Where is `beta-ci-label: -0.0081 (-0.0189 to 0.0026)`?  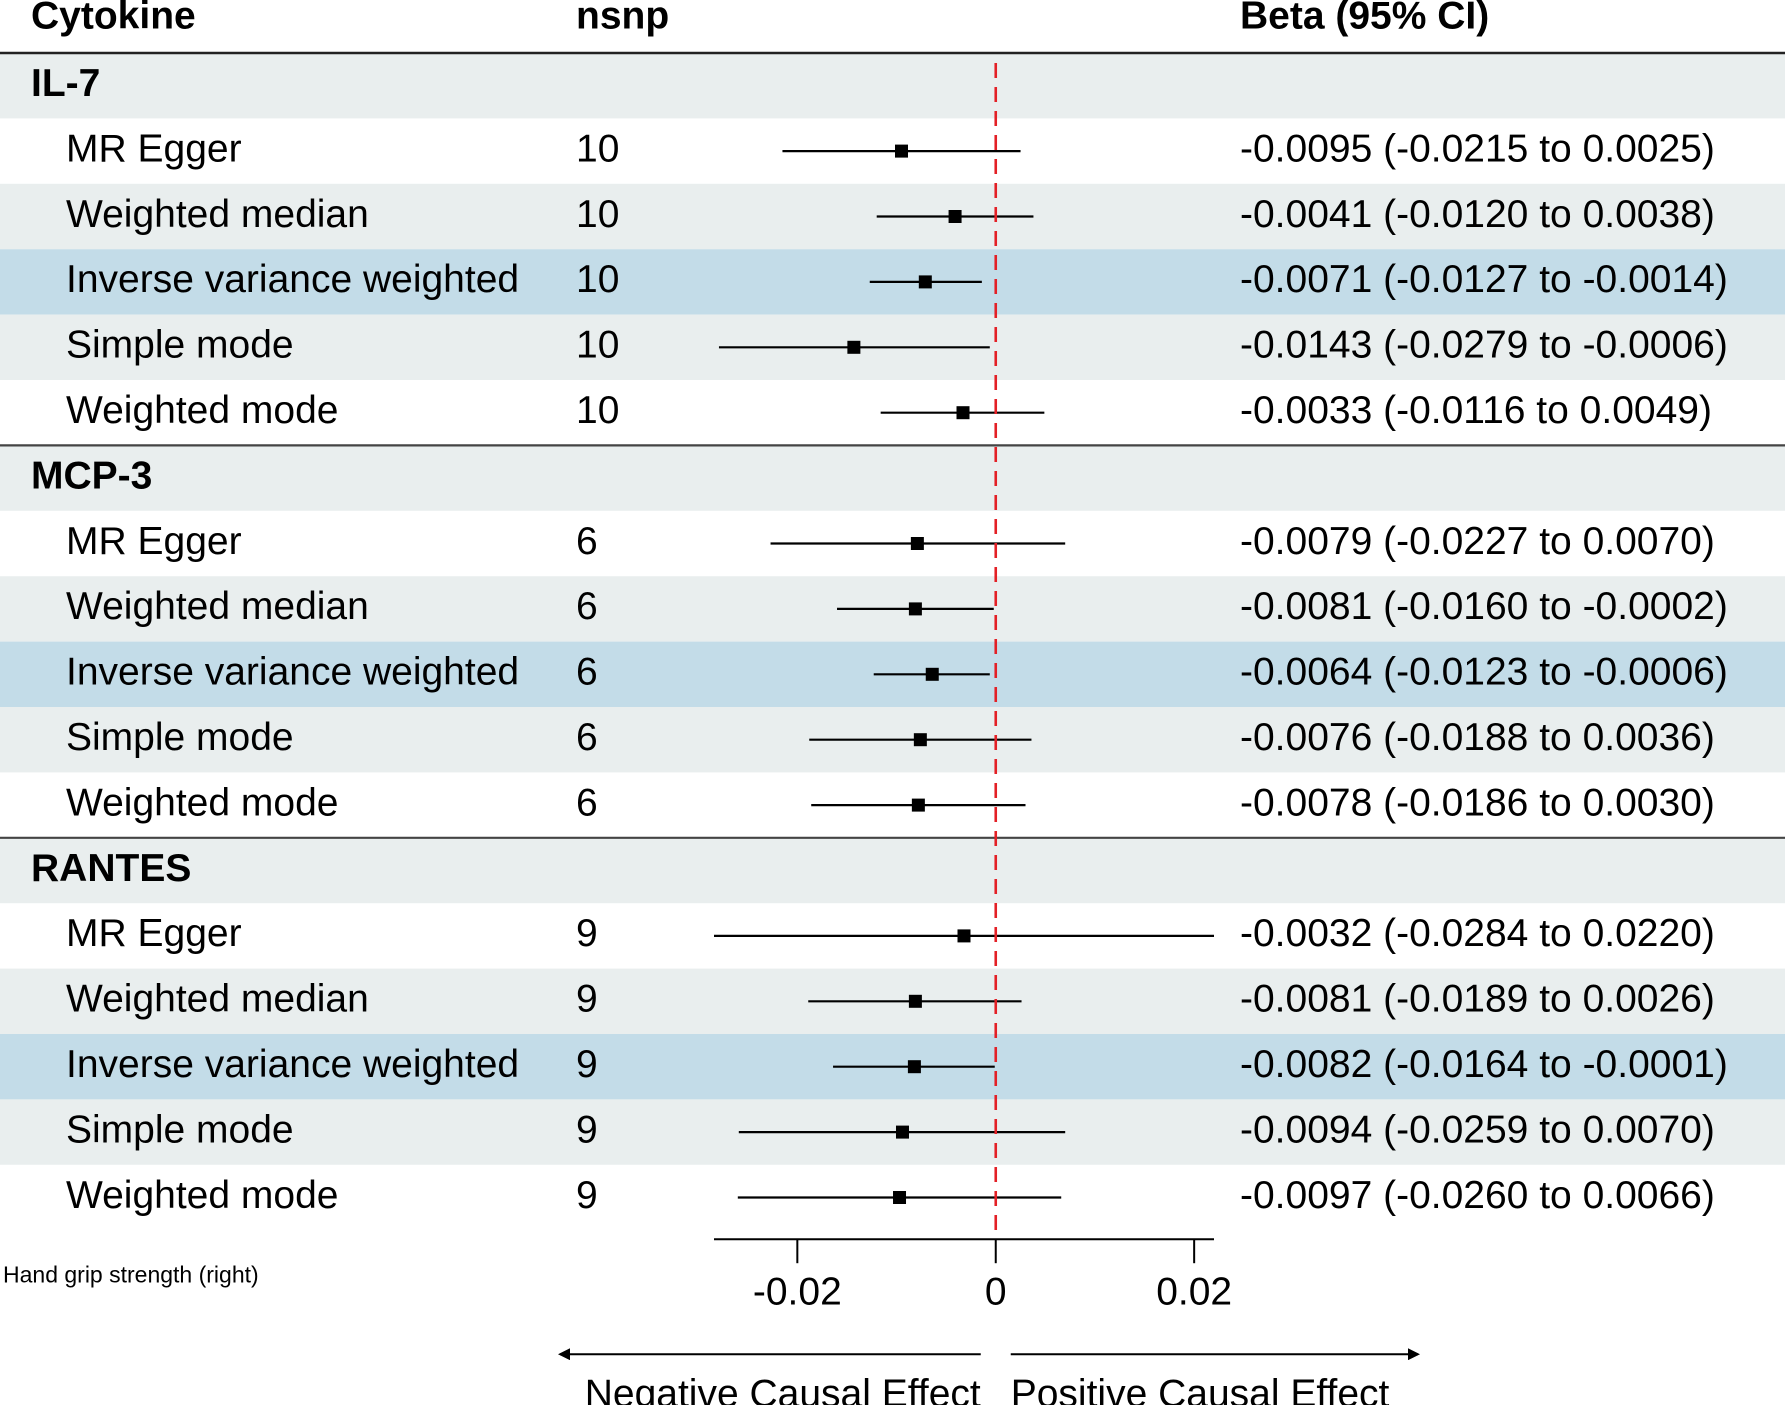
beta-ci-label: -0.0081 (-0.0189 to 0.0026) is located at coordinates (1477, 999).